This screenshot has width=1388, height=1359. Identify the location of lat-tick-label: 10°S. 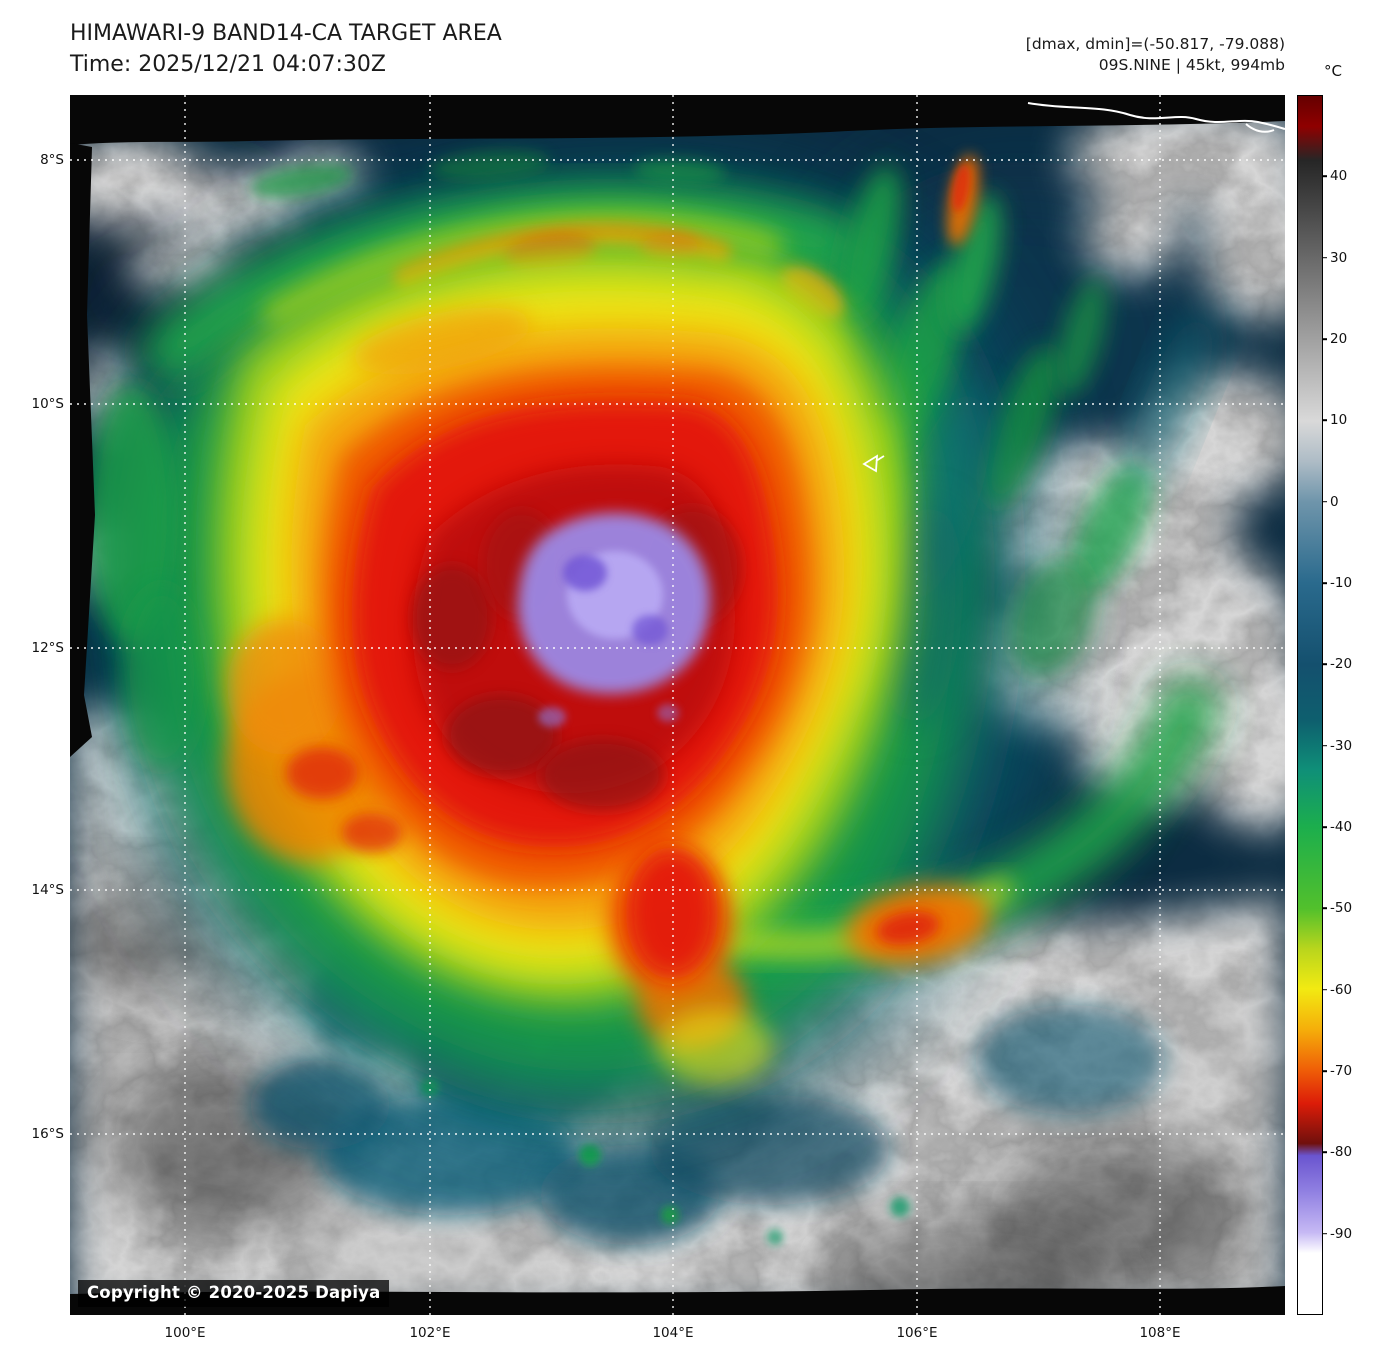
(48, 404).